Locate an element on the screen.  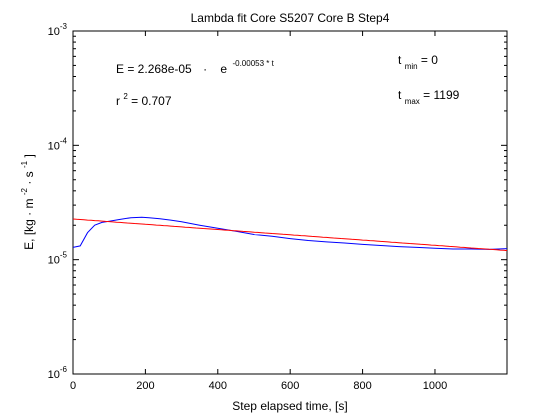
fit-equation-exp: -0.00053 * t is located at coordinates (253, 63).